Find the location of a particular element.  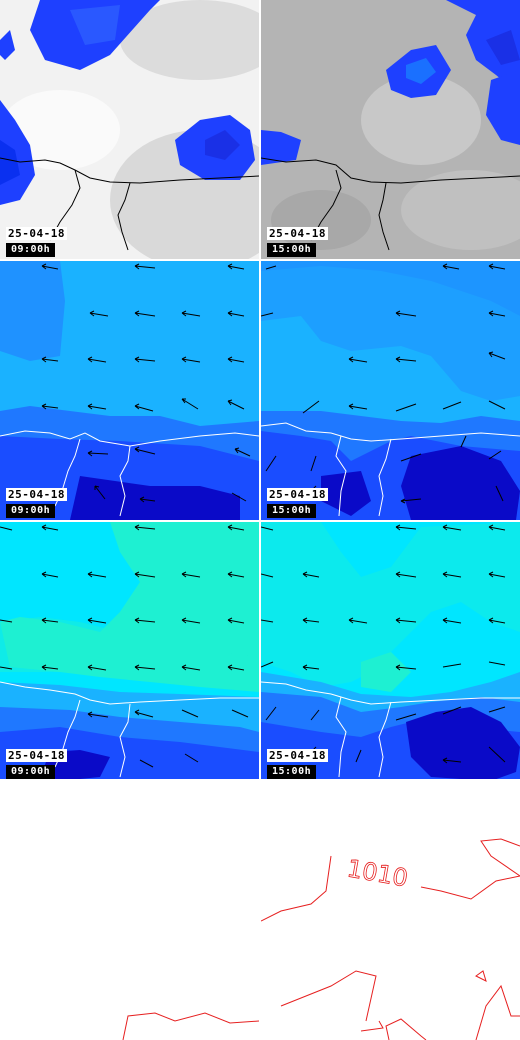

pressure-panel-1500: 1010 is located at coordinates (390, 910).